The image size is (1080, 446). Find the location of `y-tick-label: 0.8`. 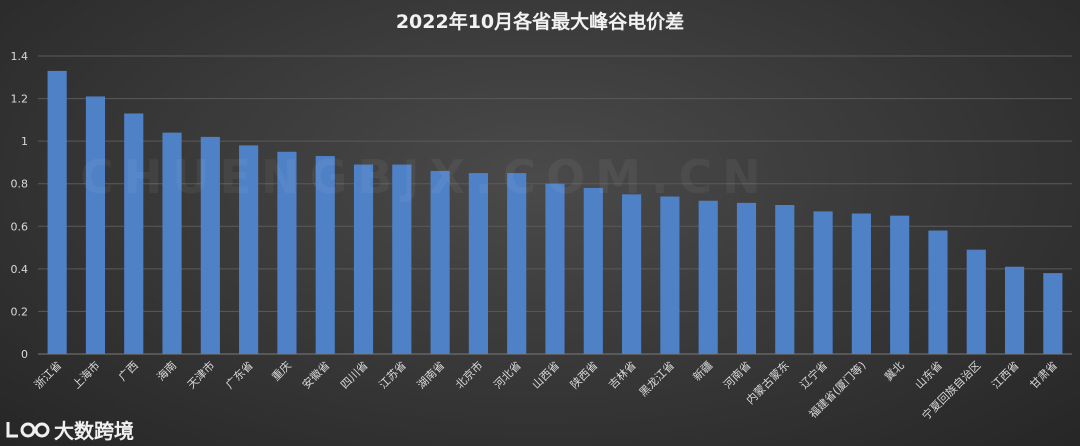

y-tick-label: 0.8 is located at coordinates (20, 184).